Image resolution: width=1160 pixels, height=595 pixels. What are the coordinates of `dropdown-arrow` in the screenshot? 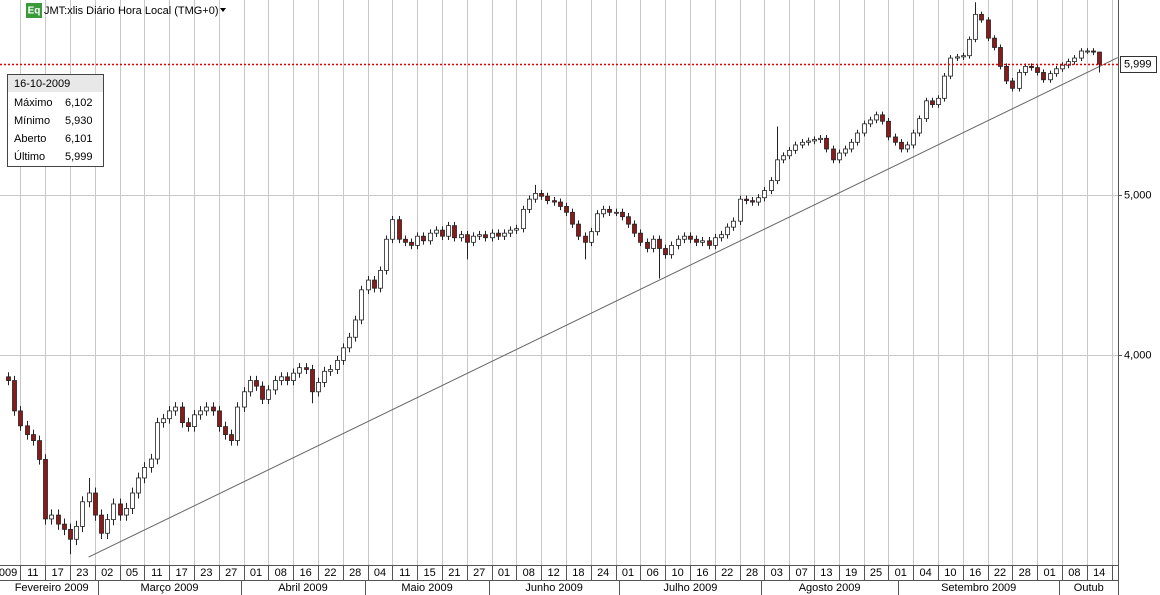 It's located at (223, 10).